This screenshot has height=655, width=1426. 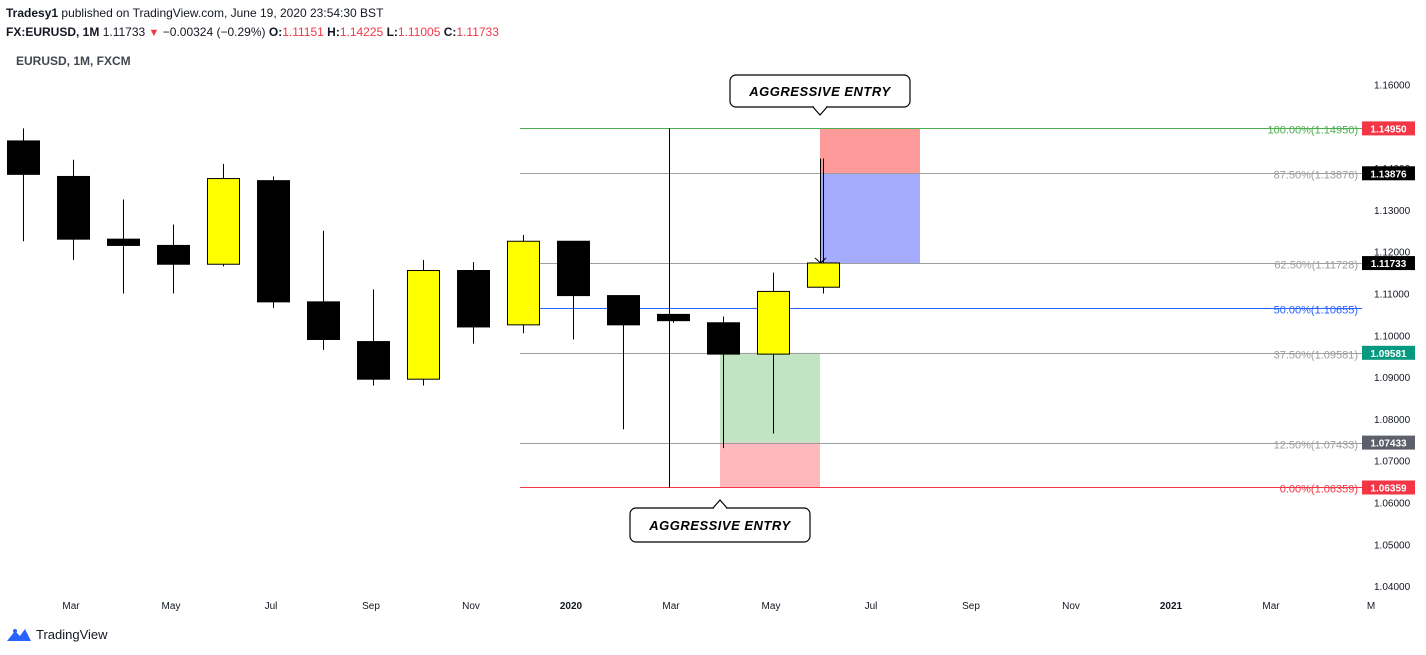 I want to click on price-badge-label: 1.09581, so click(x=1388, y=354).